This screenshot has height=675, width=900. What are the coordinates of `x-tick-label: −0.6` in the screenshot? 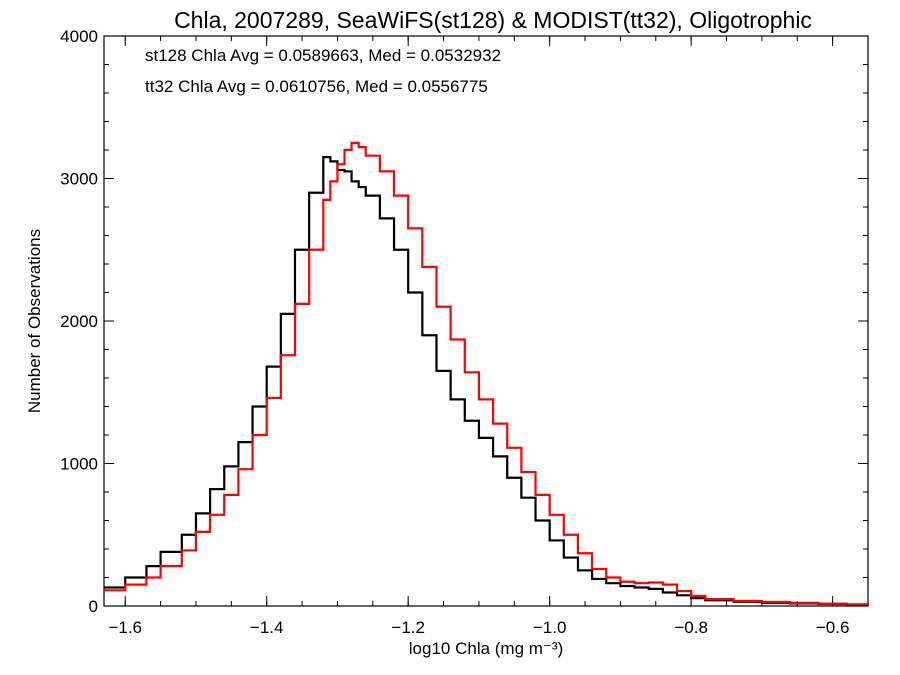 It's located at (833, 627).